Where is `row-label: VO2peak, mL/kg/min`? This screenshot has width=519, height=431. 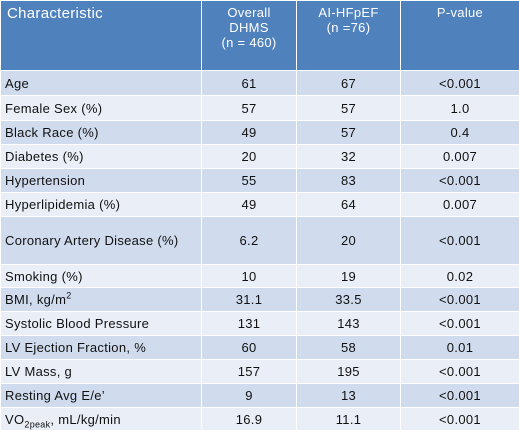 row-label: VO2peak, mL/kg/min is located at coordinates (101, 419).